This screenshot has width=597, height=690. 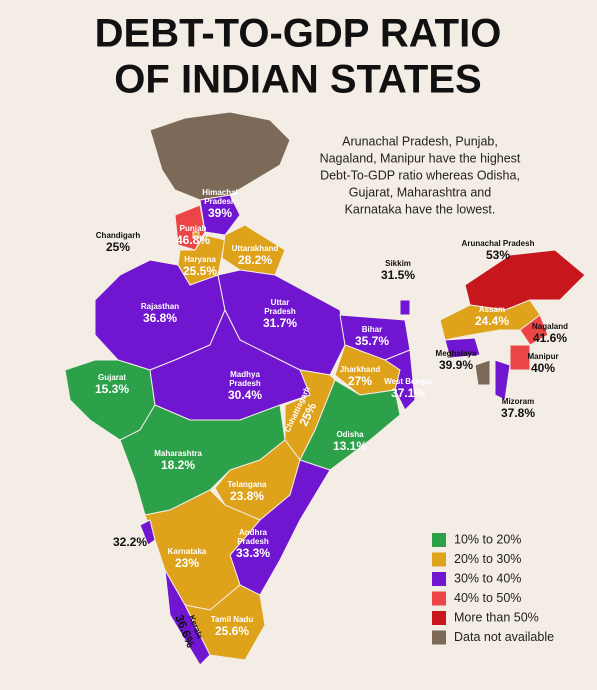 I want to click on legend-label: 20% to 30%, so click(x=487, y=559).